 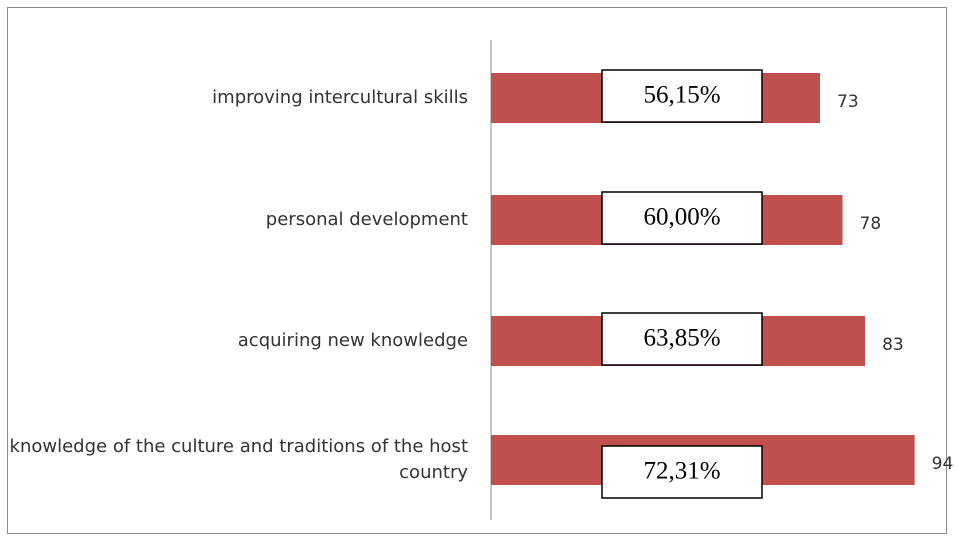 I want to click on annotation: 56,15%, so click(x=681, y=95).